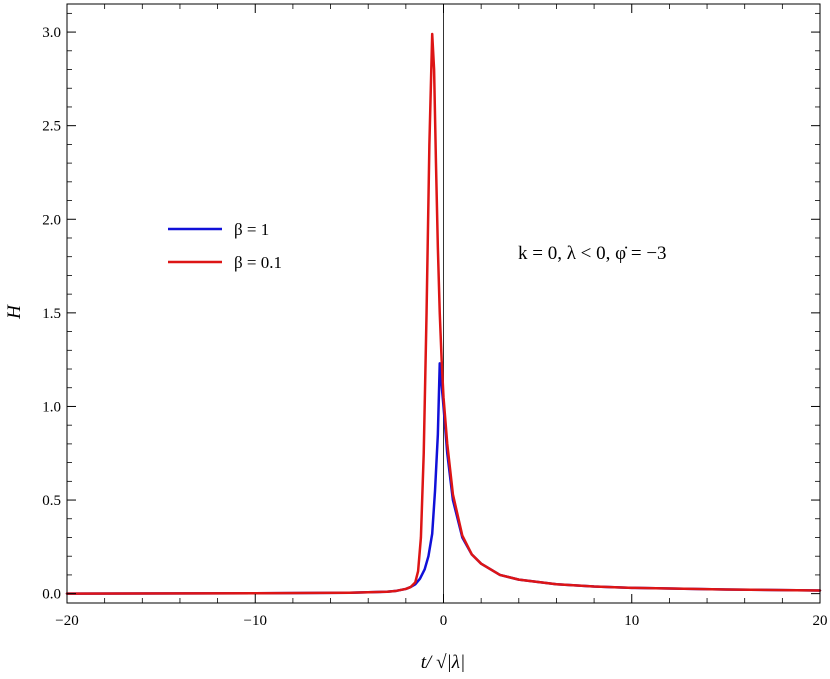 This screenshot has width=830, height=679. What do you see at coordinates (51, 314) in the screenshot?
I see `y-tick-label: 1.5` at bounding box center [51, 314].